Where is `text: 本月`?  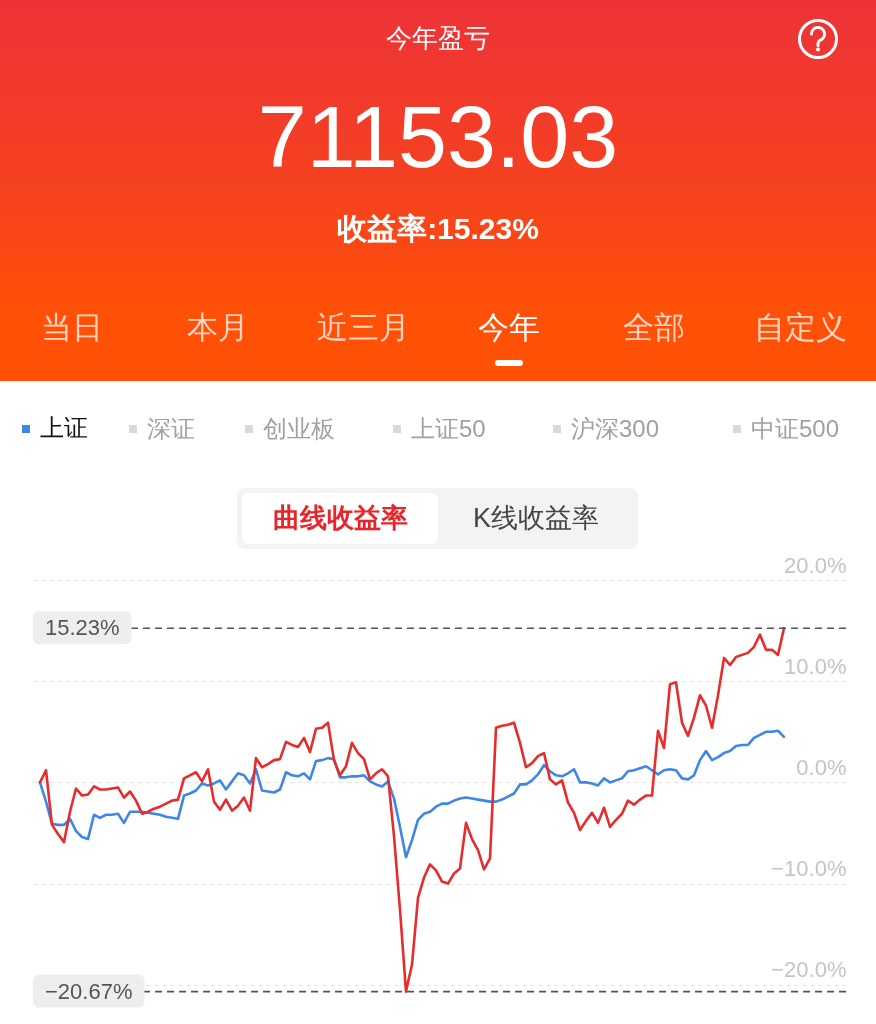
text: 本月 is located at coordinates (217, 328).